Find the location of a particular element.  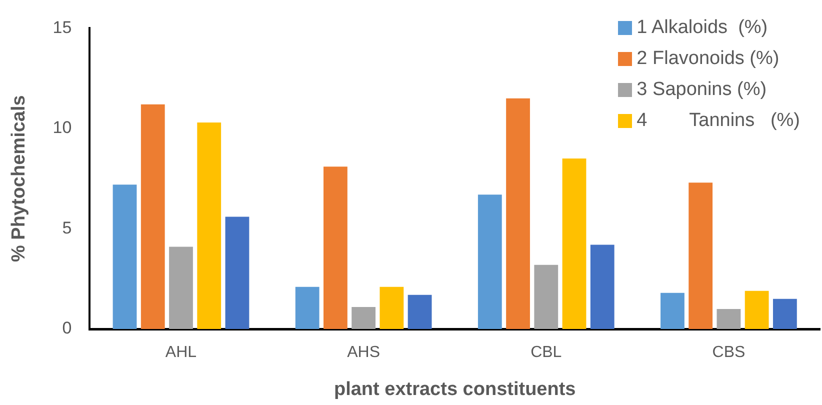

legend-label: 3 Saponins (%) is located at coordinates (701, 89).